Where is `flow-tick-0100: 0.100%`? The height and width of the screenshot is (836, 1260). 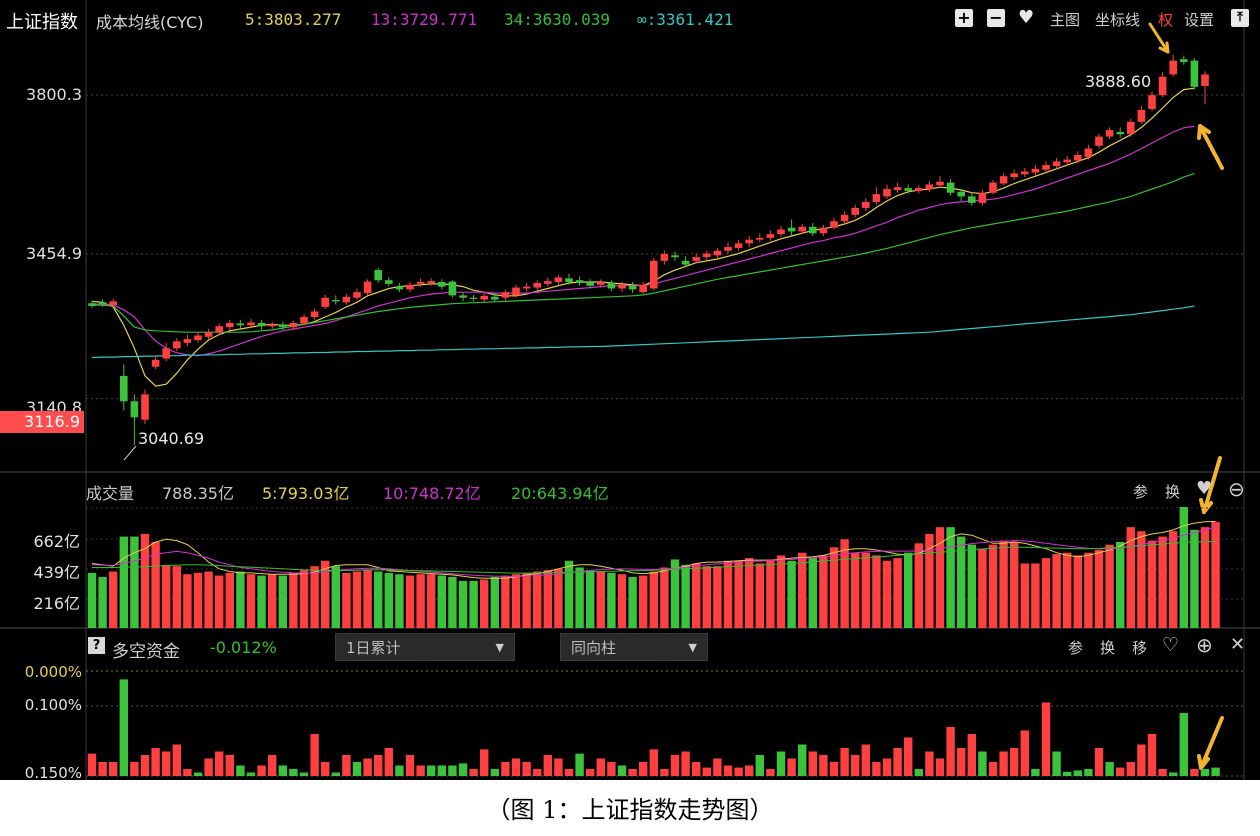
flow-tick-0100: 0.100% is located at coordinates (53, 705).